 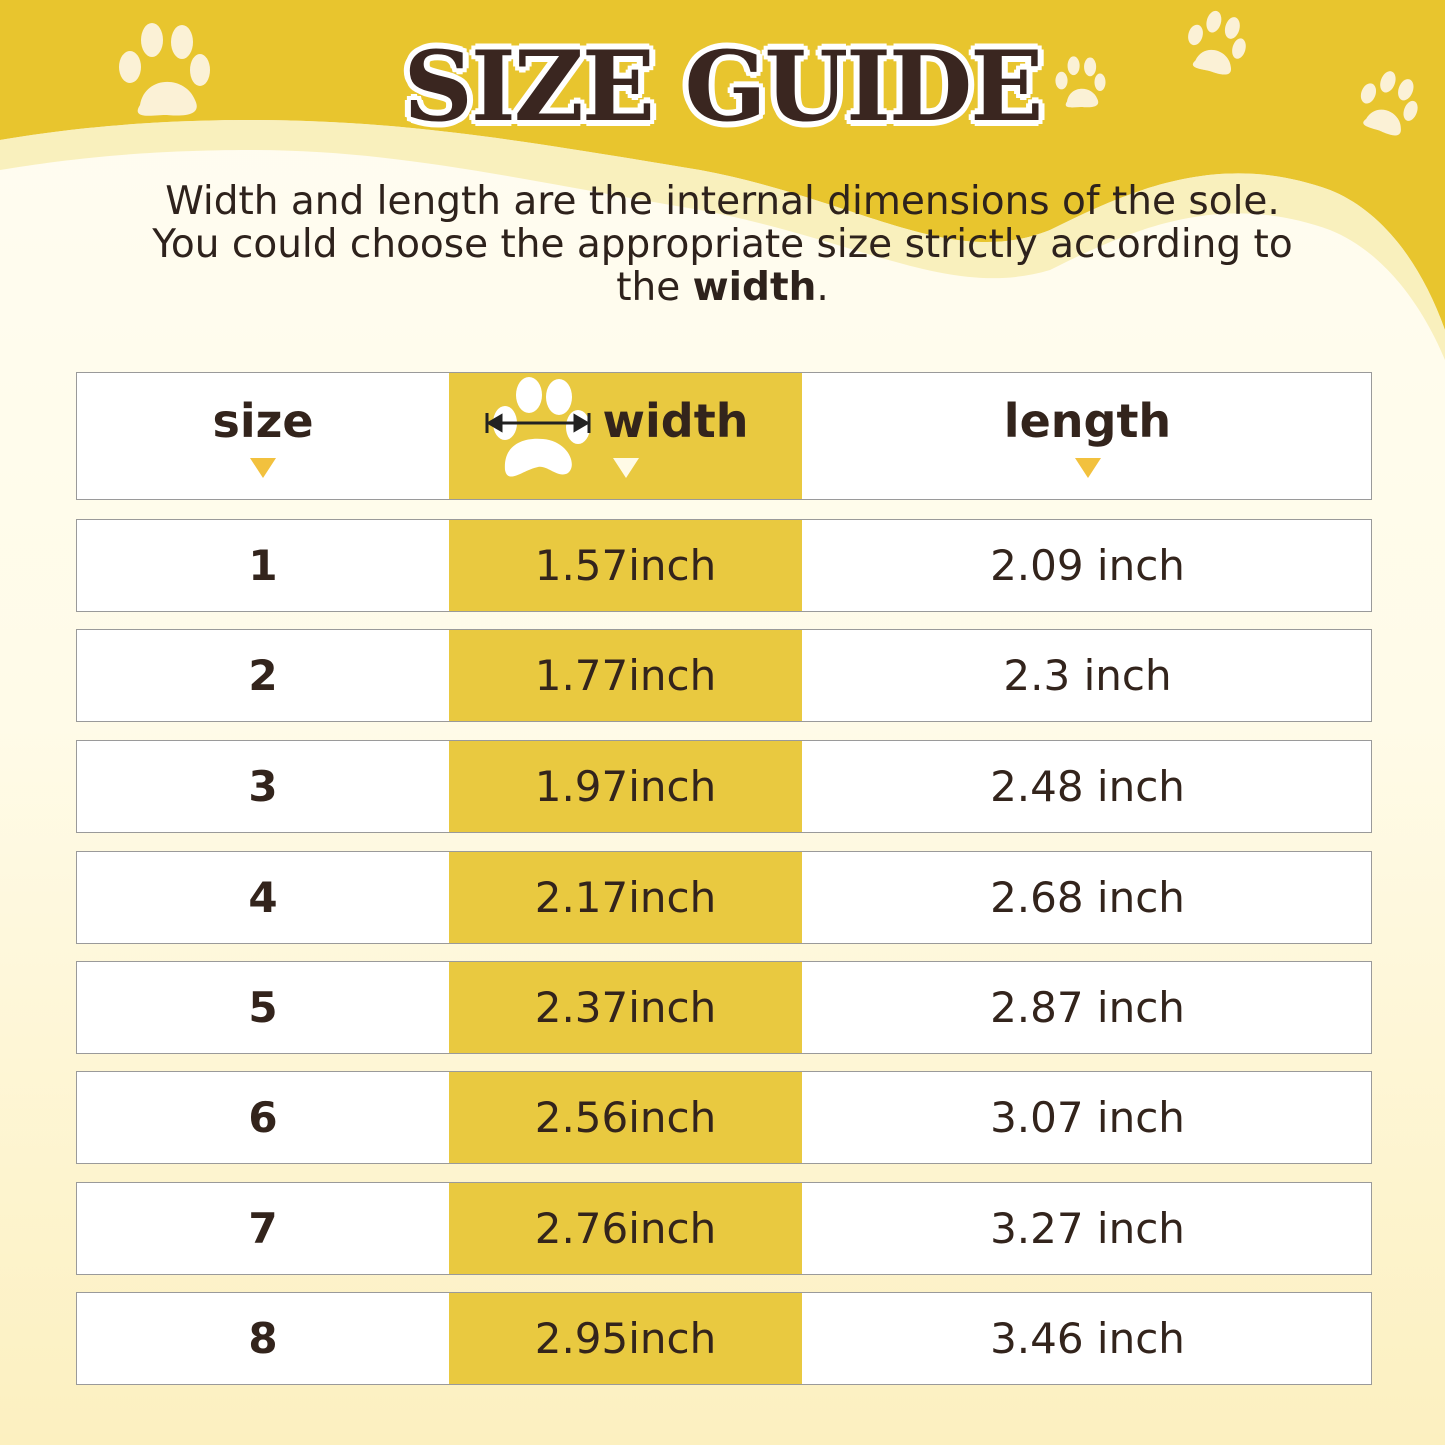 I want to click on table-row: 4 2.17inch 2.68 inch, so click(x=724, y=897).